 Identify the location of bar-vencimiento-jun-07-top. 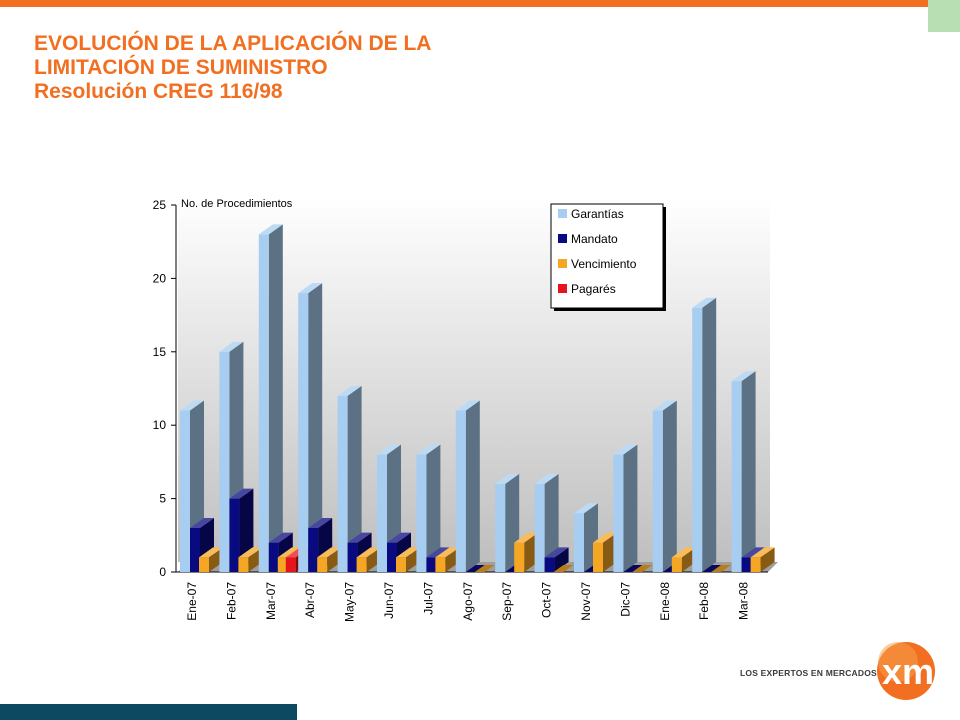
(408, 552).